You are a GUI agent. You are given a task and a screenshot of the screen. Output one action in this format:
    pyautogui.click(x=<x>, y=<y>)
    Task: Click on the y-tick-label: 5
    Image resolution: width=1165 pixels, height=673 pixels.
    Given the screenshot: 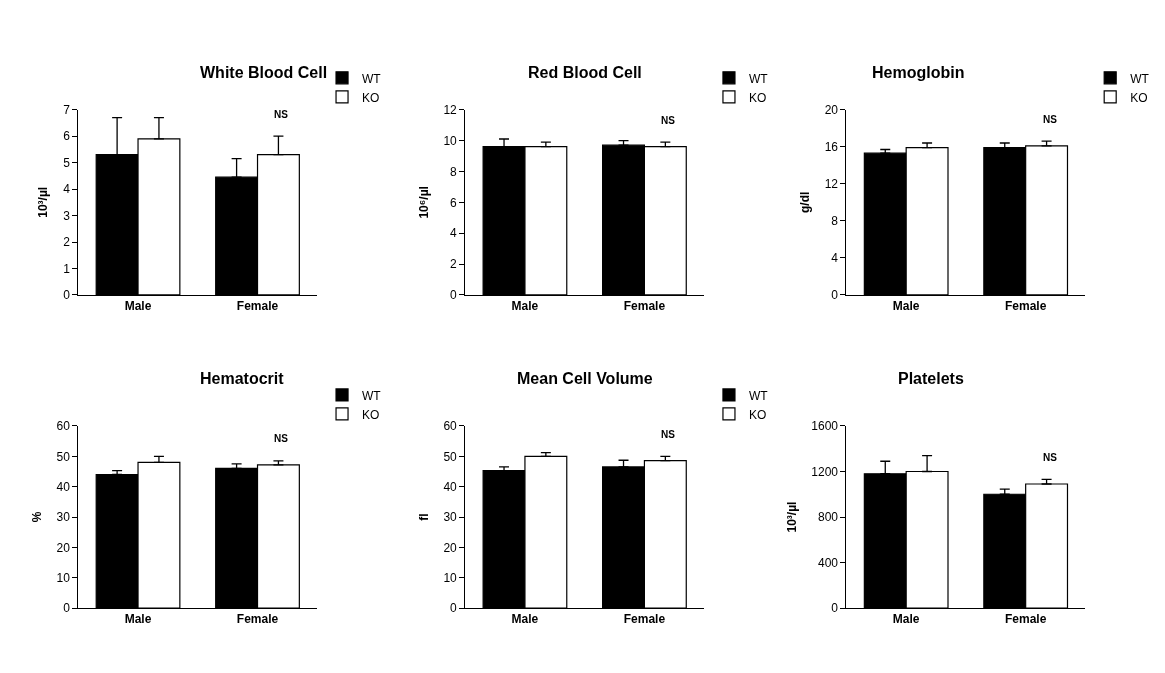 What is the action you would take?
    pyautogui.click(x=67, y=162)
    